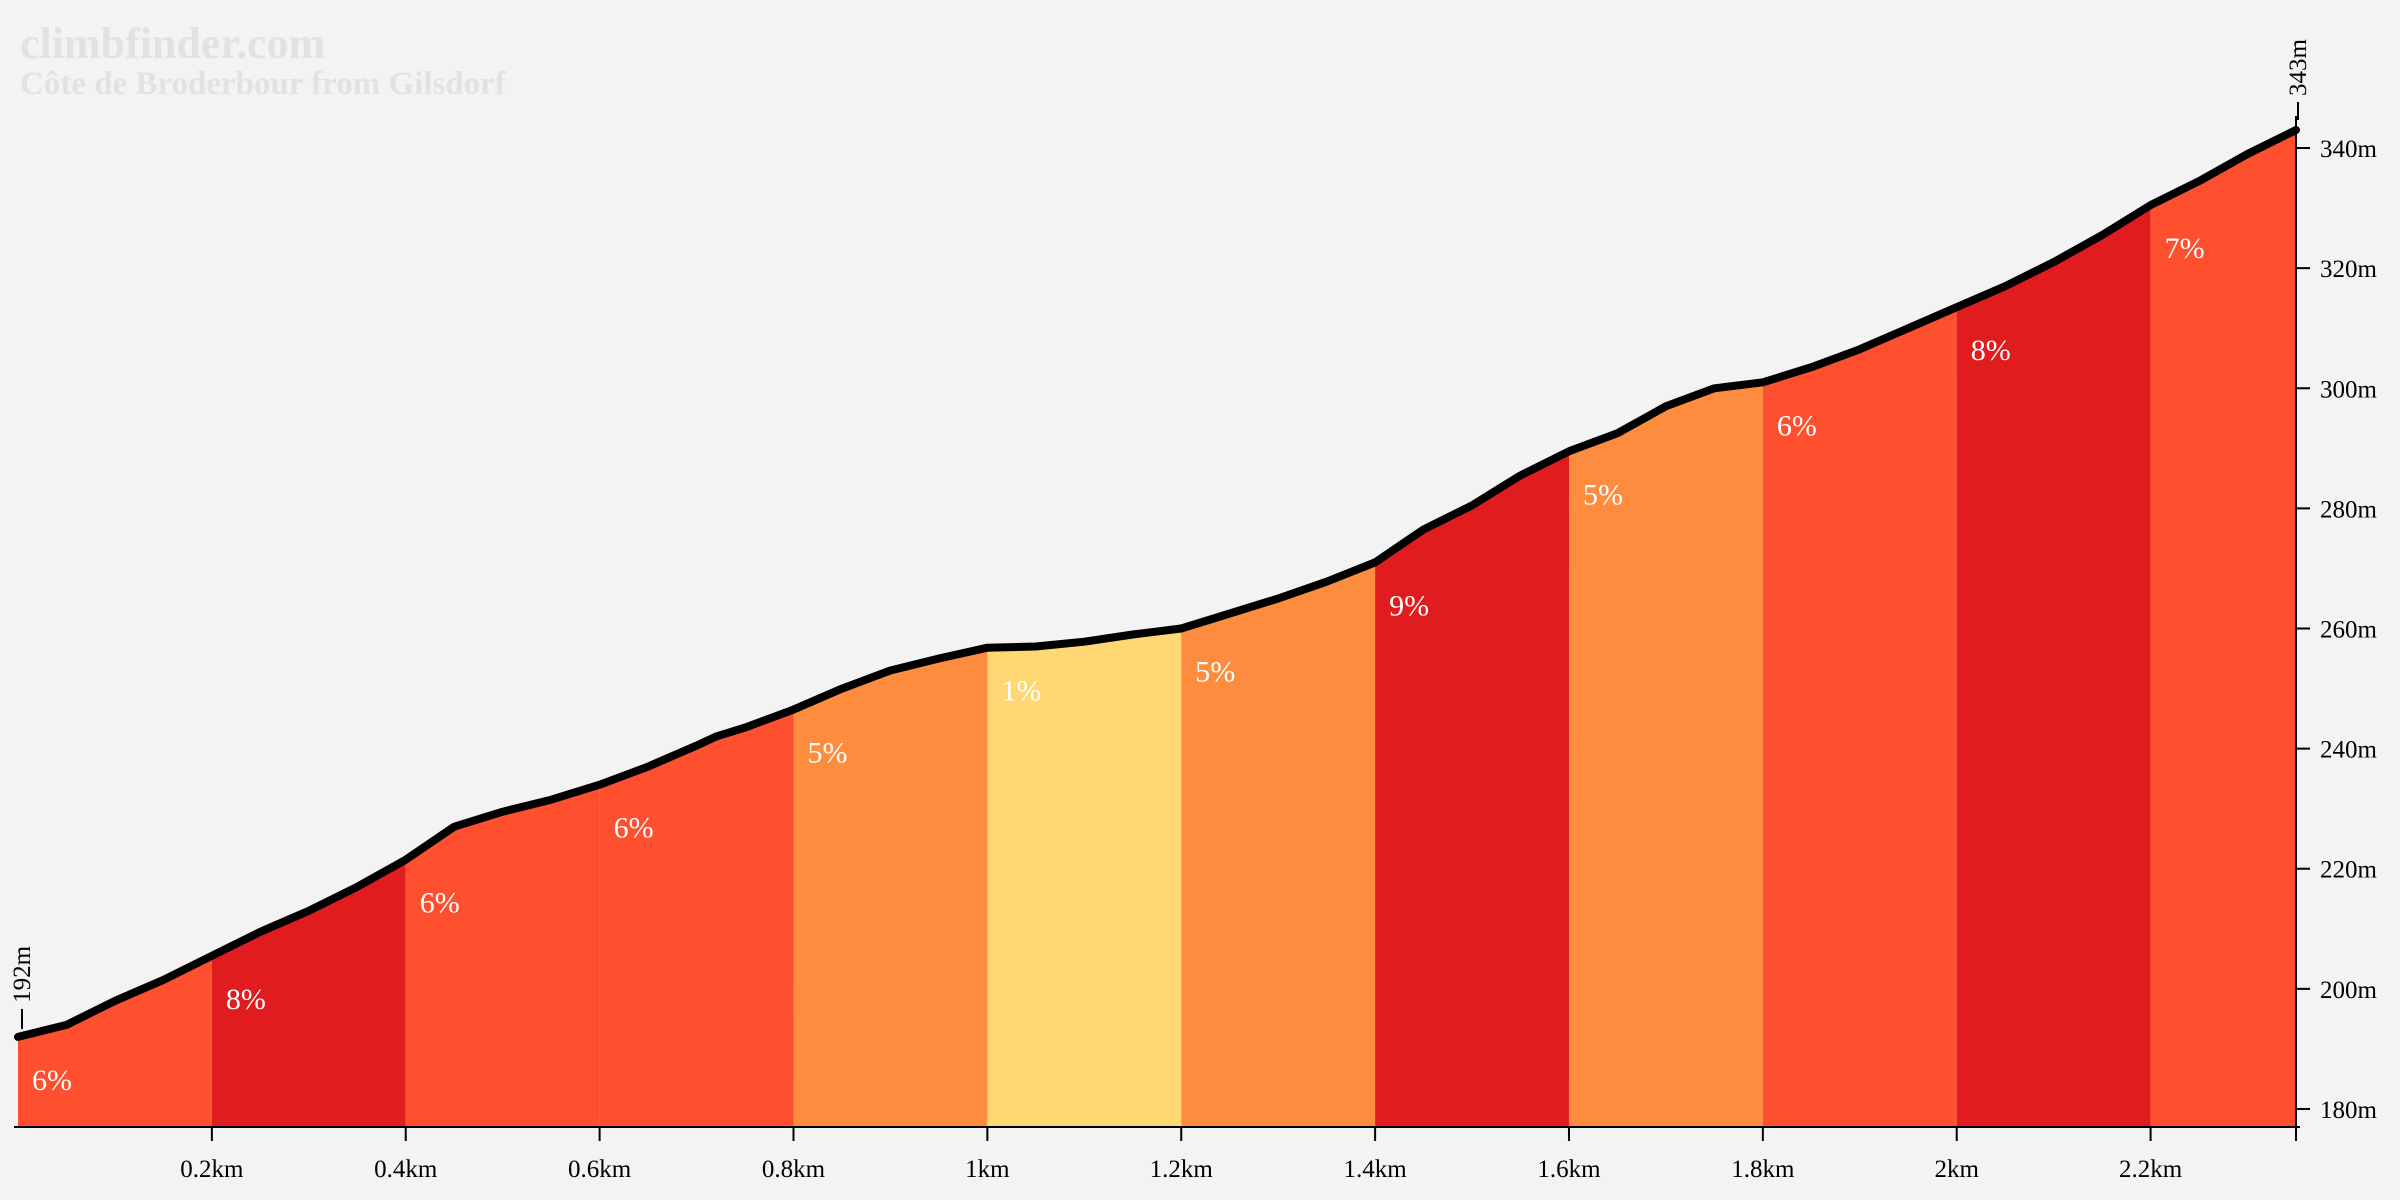 The height and width of the screenshot is (1200, 2400). Describe the element at coordinates (1409, 605) in the screenshot. I see `grade-label-8: 9%` at that location.